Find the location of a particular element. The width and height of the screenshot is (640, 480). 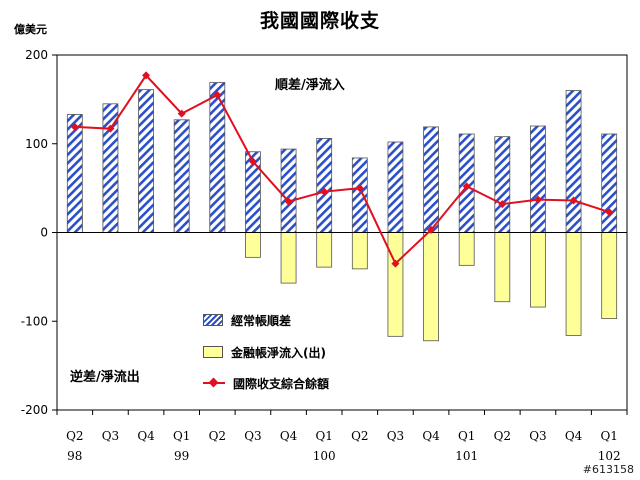

y-tick-label: -100 is located at coordinates (34, 321).